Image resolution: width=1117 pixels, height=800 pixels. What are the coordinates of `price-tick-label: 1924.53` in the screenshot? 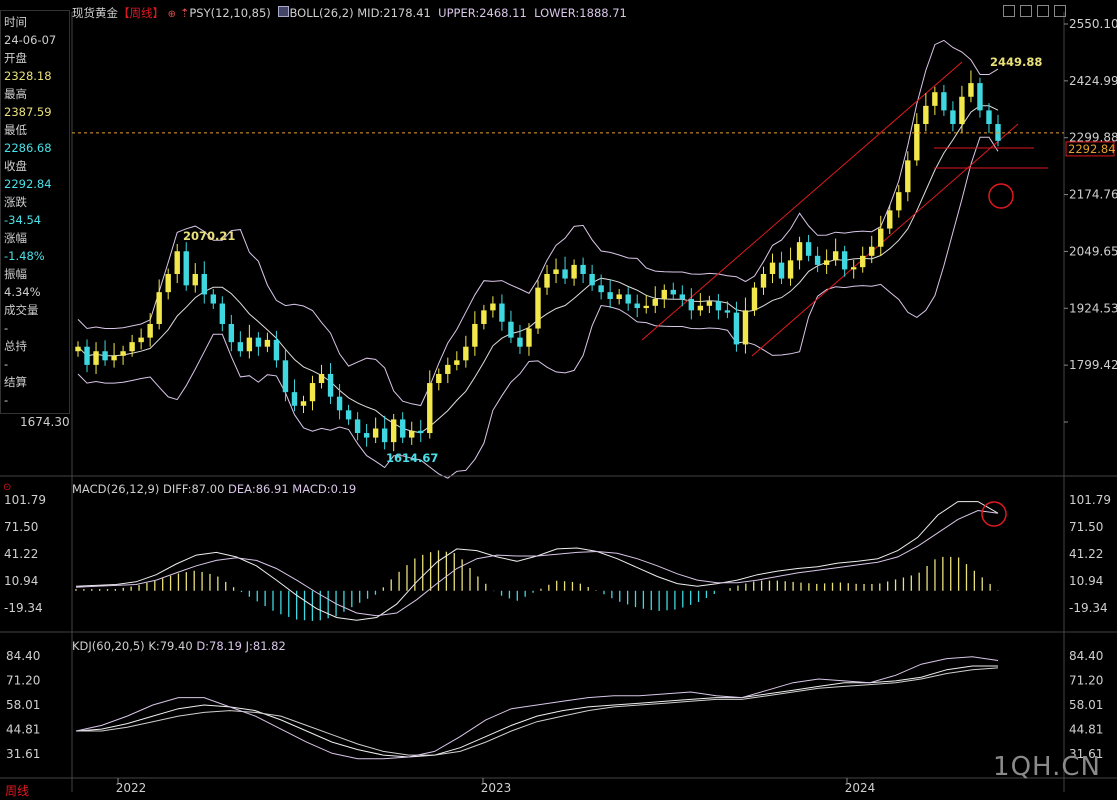 It's located at (1093, 308).